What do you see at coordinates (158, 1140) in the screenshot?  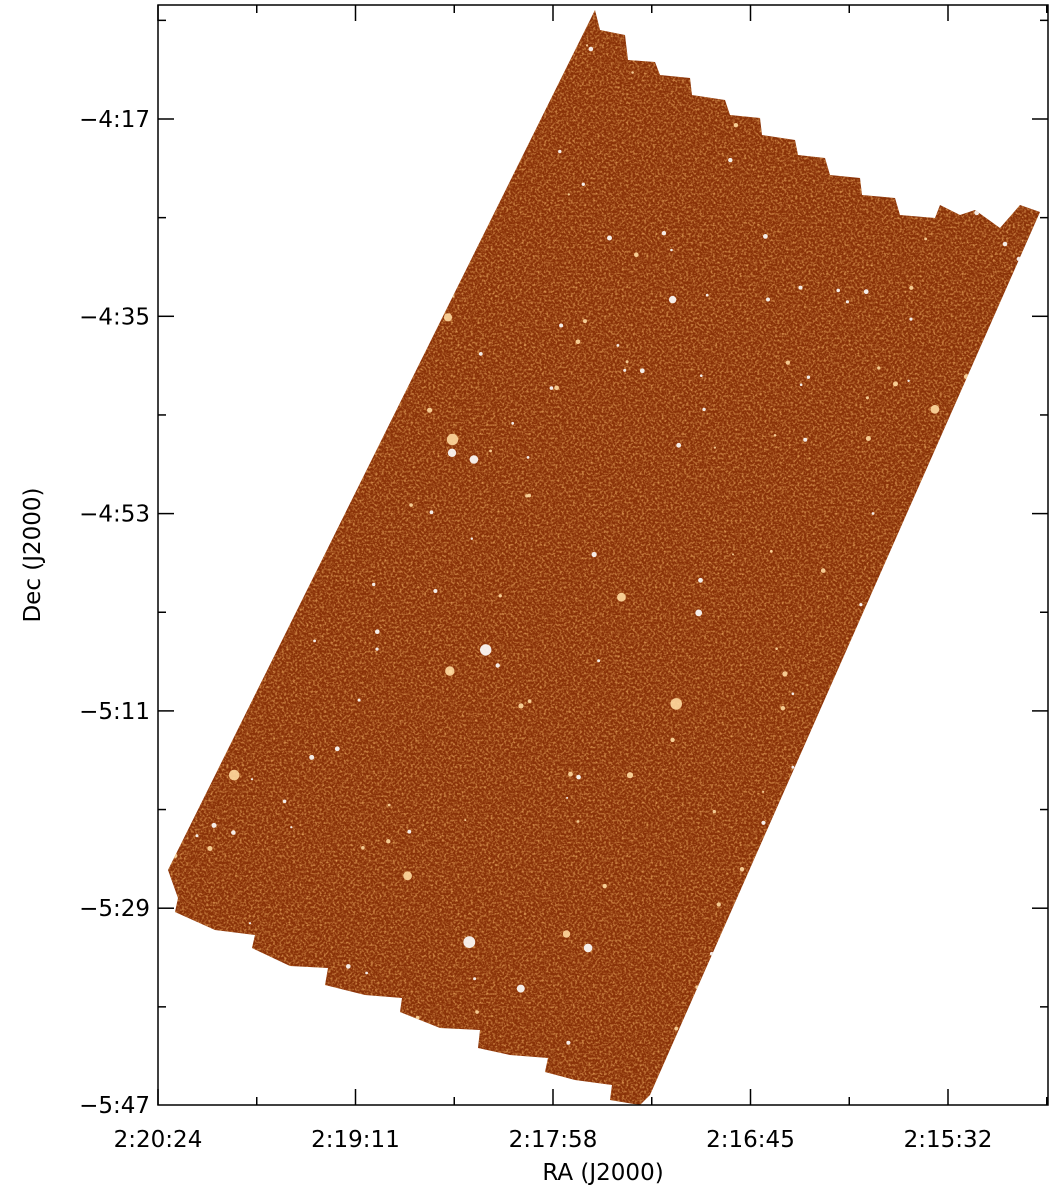 I see `x-tick-label: 2:20:24` at bounding box center [158, 1140].